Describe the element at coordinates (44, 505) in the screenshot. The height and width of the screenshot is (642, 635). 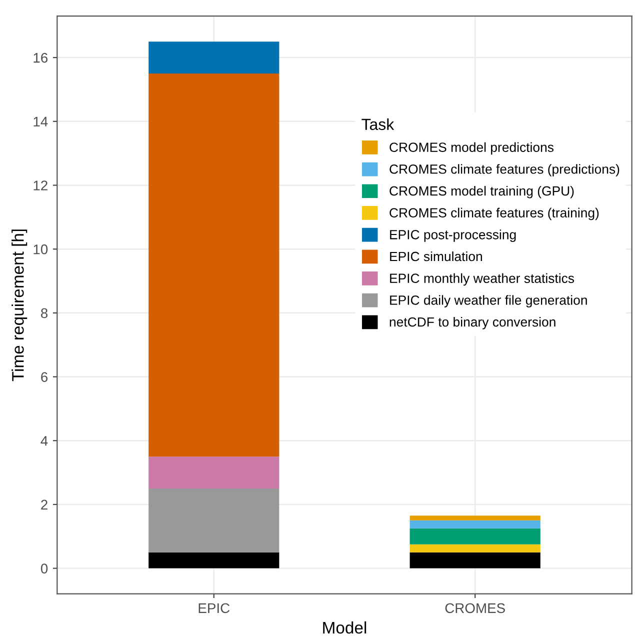
I see `y-tick-label: 2` at that location.